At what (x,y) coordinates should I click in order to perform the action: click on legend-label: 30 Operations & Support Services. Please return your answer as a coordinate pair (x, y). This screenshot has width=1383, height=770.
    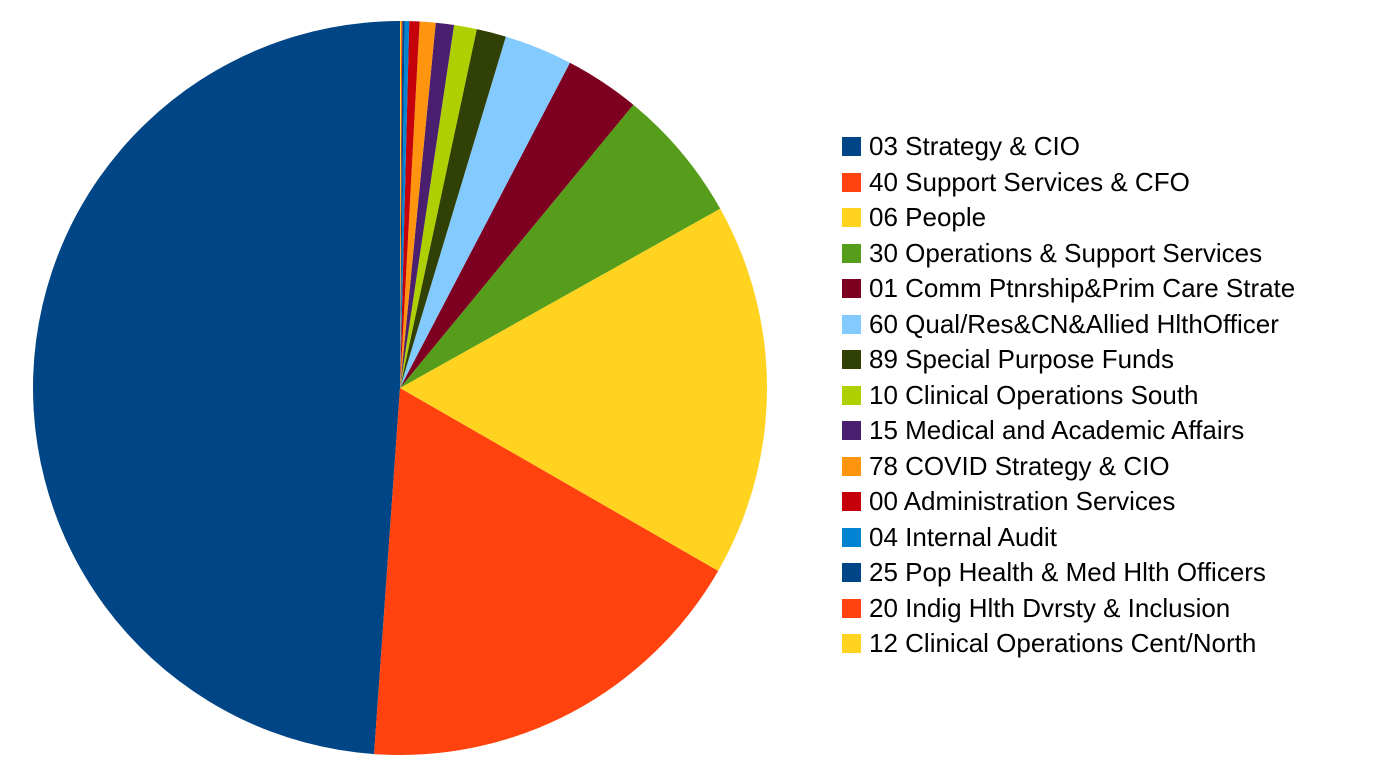
    Looking at the image, I should click on (1066, 252).